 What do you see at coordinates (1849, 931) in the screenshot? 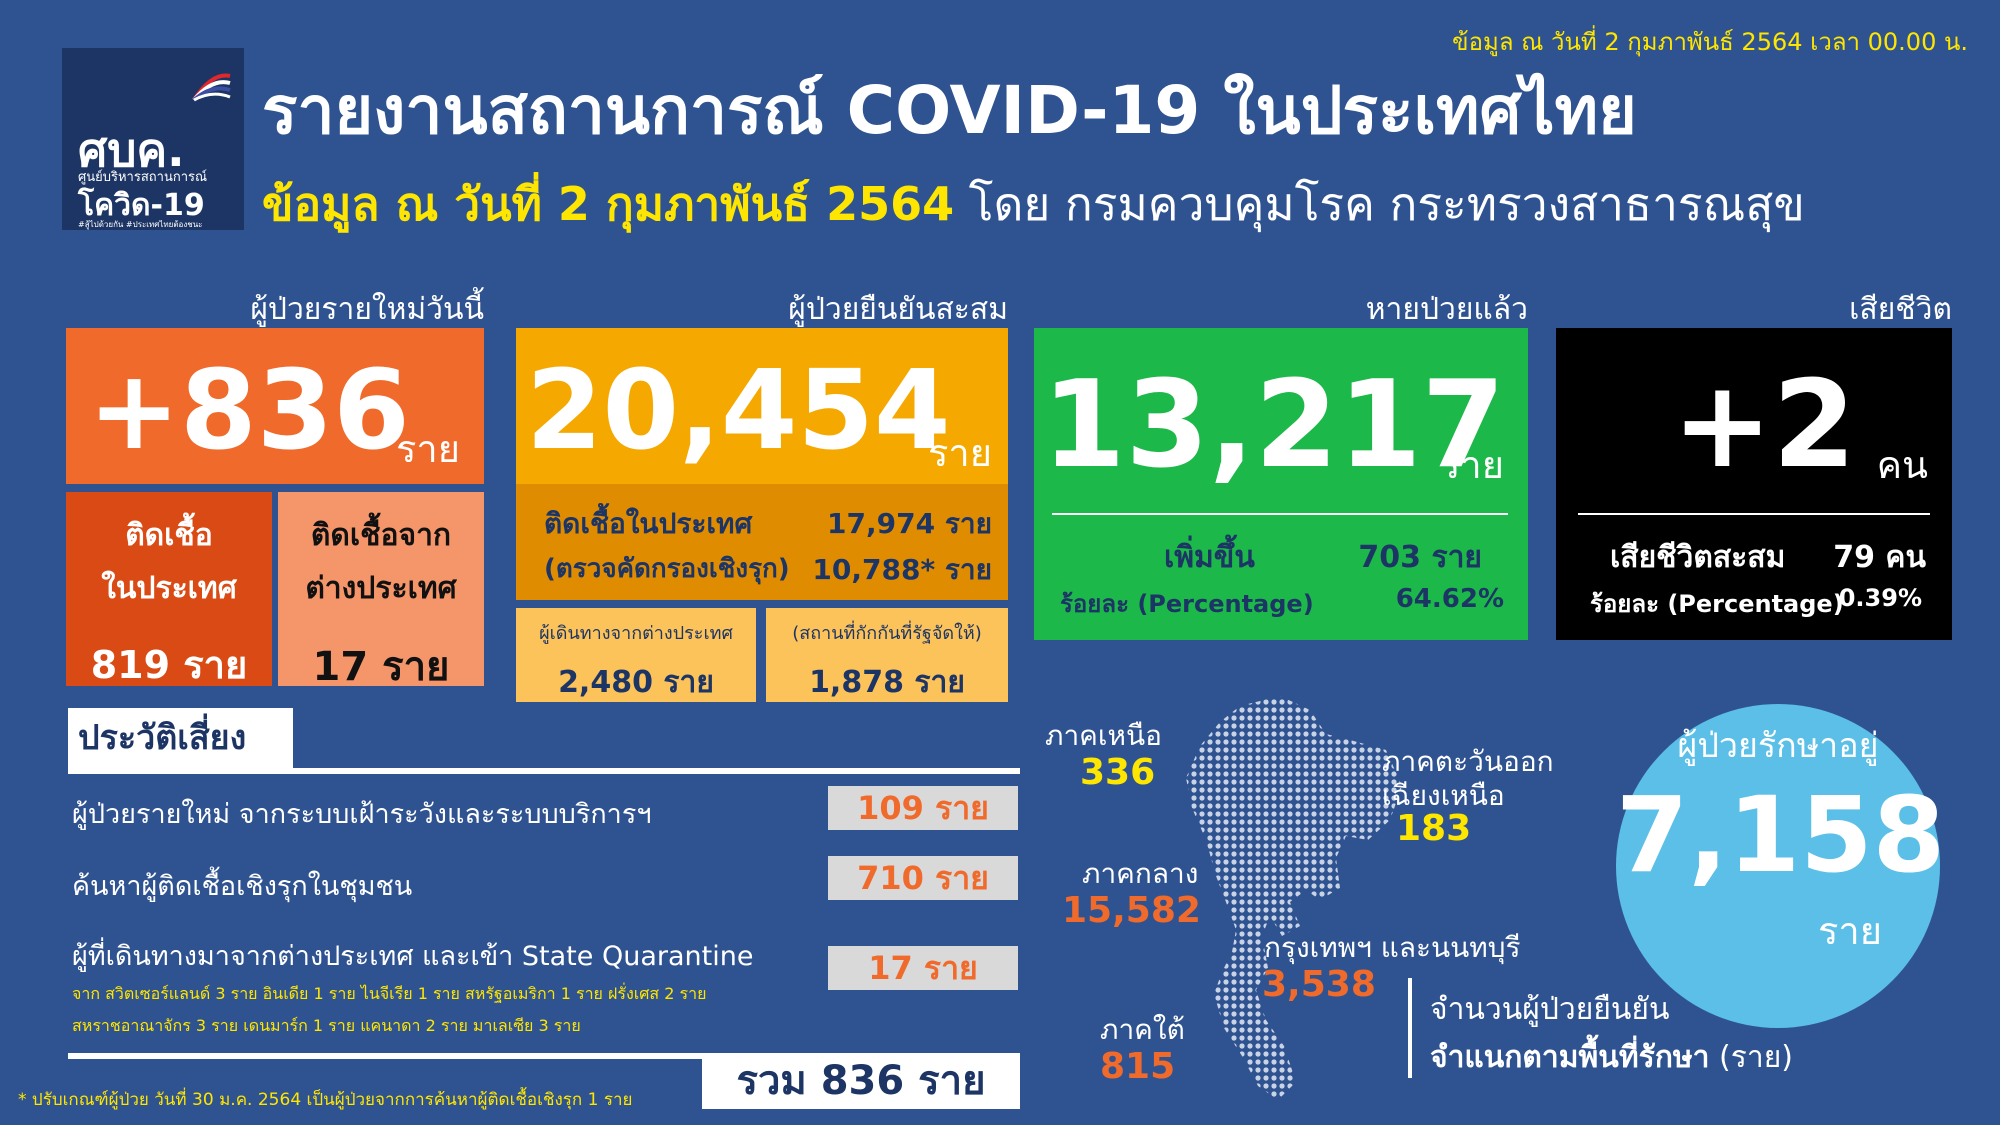
I see `in-treatment-unit: ราย` at bounding box center [1849, 931].